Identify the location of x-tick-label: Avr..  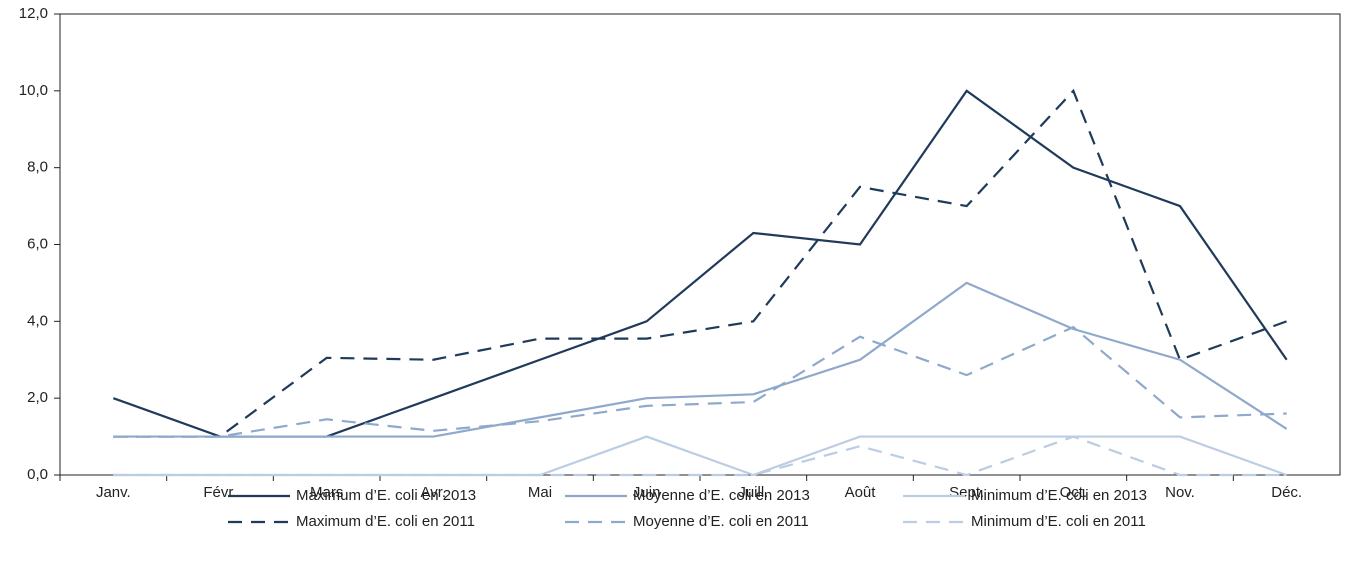
(434, 492).